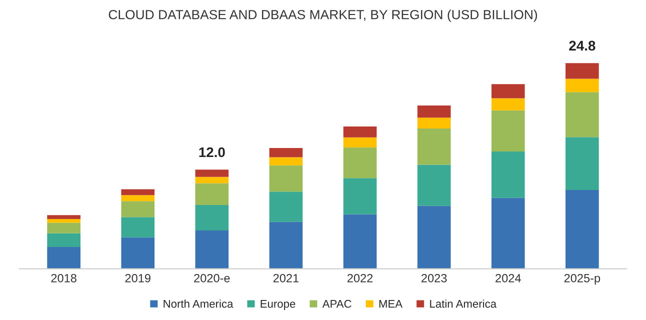  What do you see at coordinates (508, 278) in the screenshot?
I see `x-tick-label: 2024` at bounding box center [508, 278].